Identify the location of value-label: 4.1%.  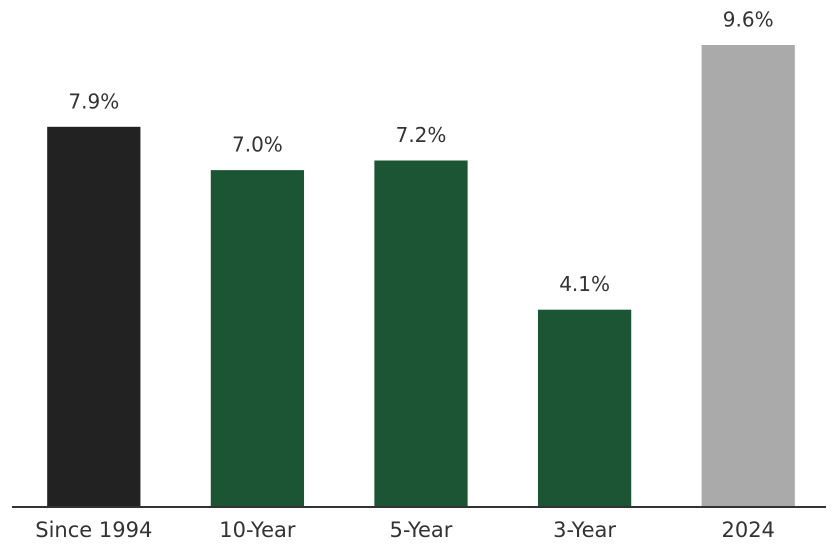
(584, 284).